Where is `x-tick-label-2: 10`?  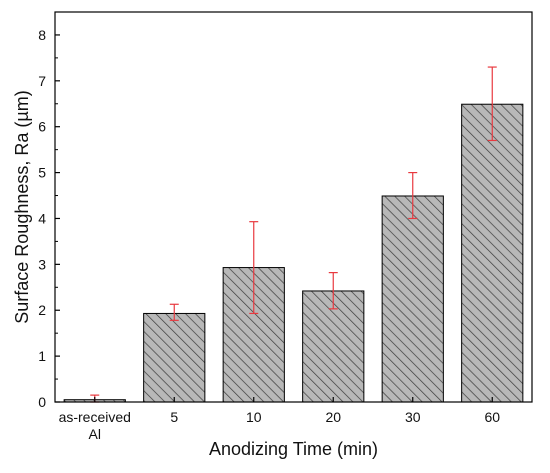
x-tick-label-2: 10 is located at coordinates (254, 417).